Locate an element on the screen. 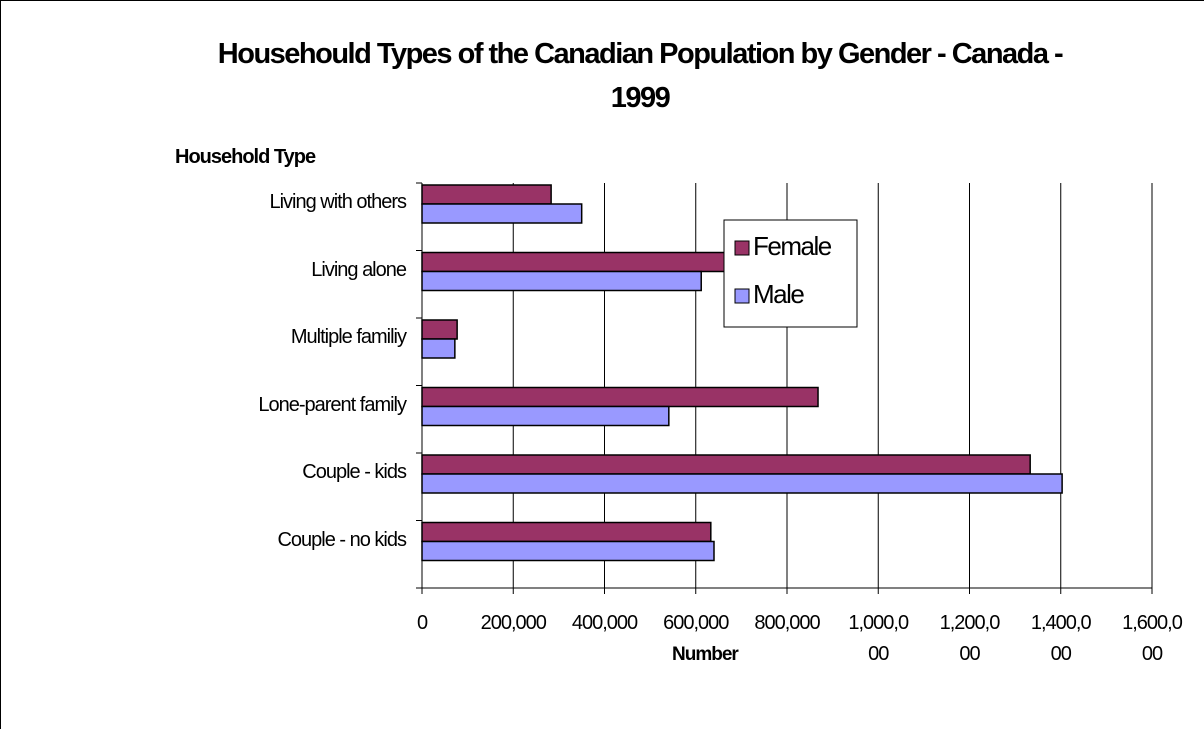  y-tick-label: Living with others is located at coordinates (338, 202).